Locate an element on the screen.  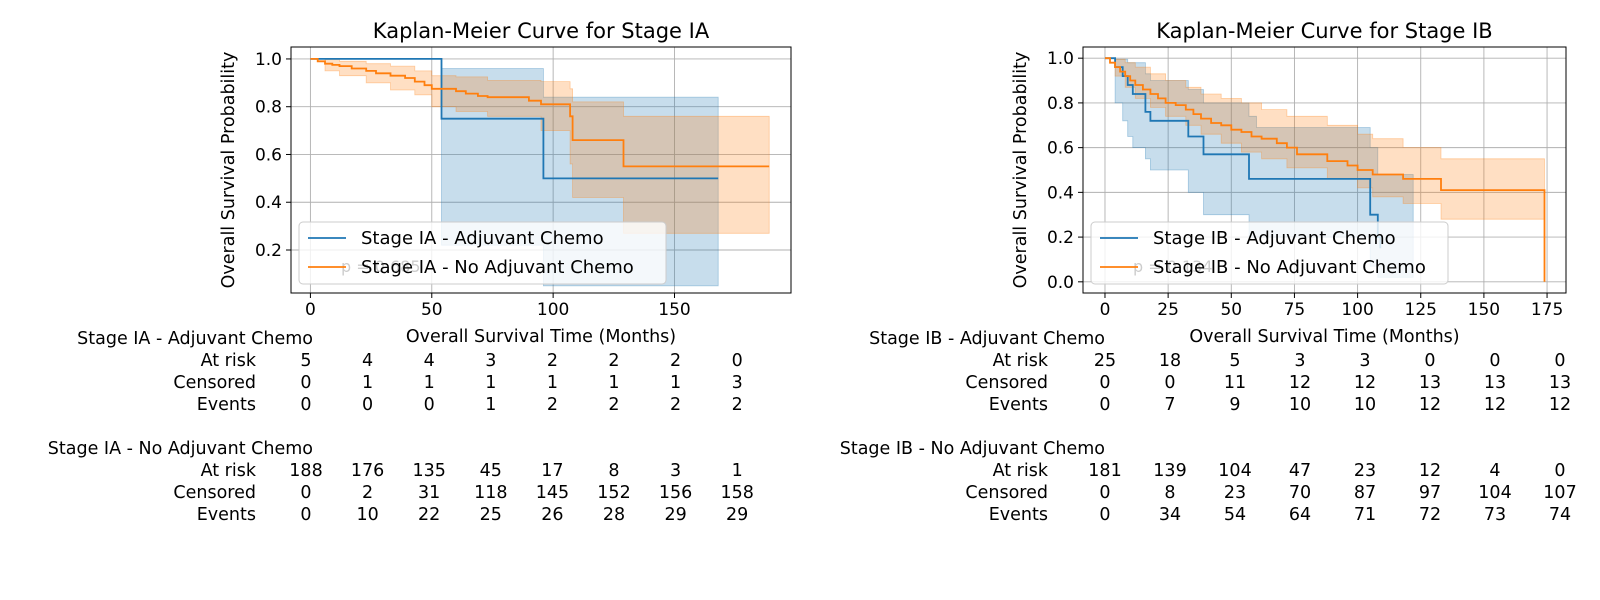
risk-table-cell: 87 is located at coordinates (1365, 493).